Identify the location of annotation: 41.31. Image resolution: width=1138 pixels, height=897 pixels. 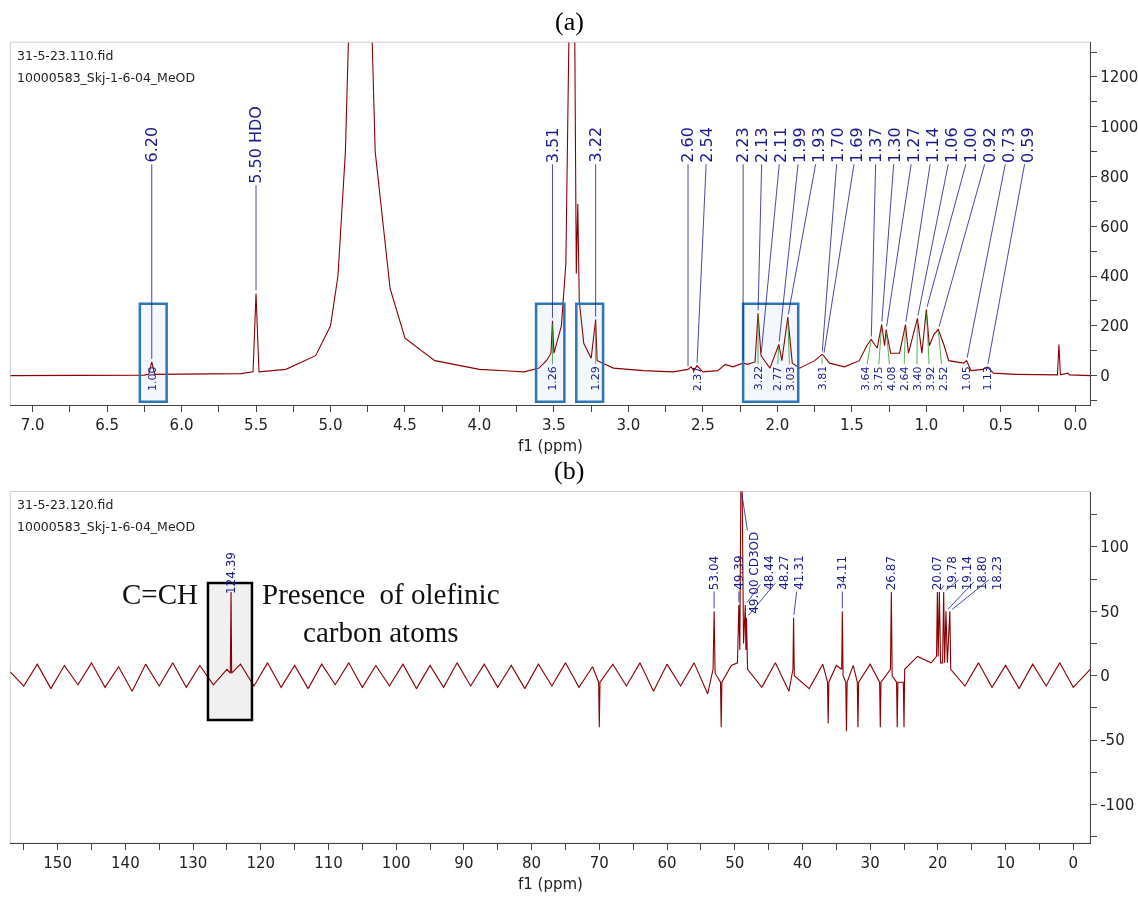
(798, 572).